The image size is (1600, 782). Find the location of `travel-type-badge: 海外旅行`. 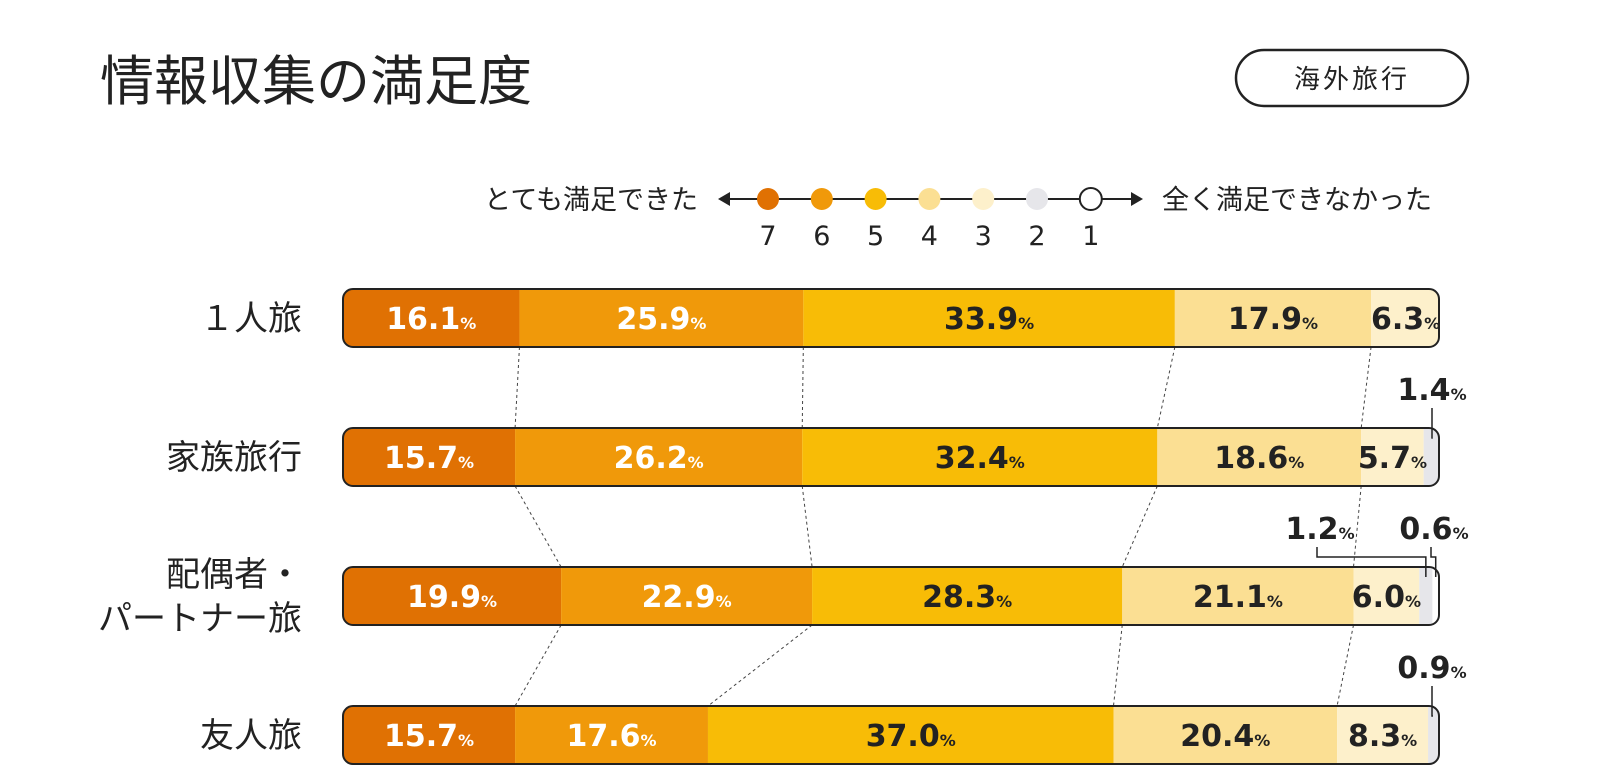

travel-type-badge: 海外旅行 is located at coordinates (1352, 78).